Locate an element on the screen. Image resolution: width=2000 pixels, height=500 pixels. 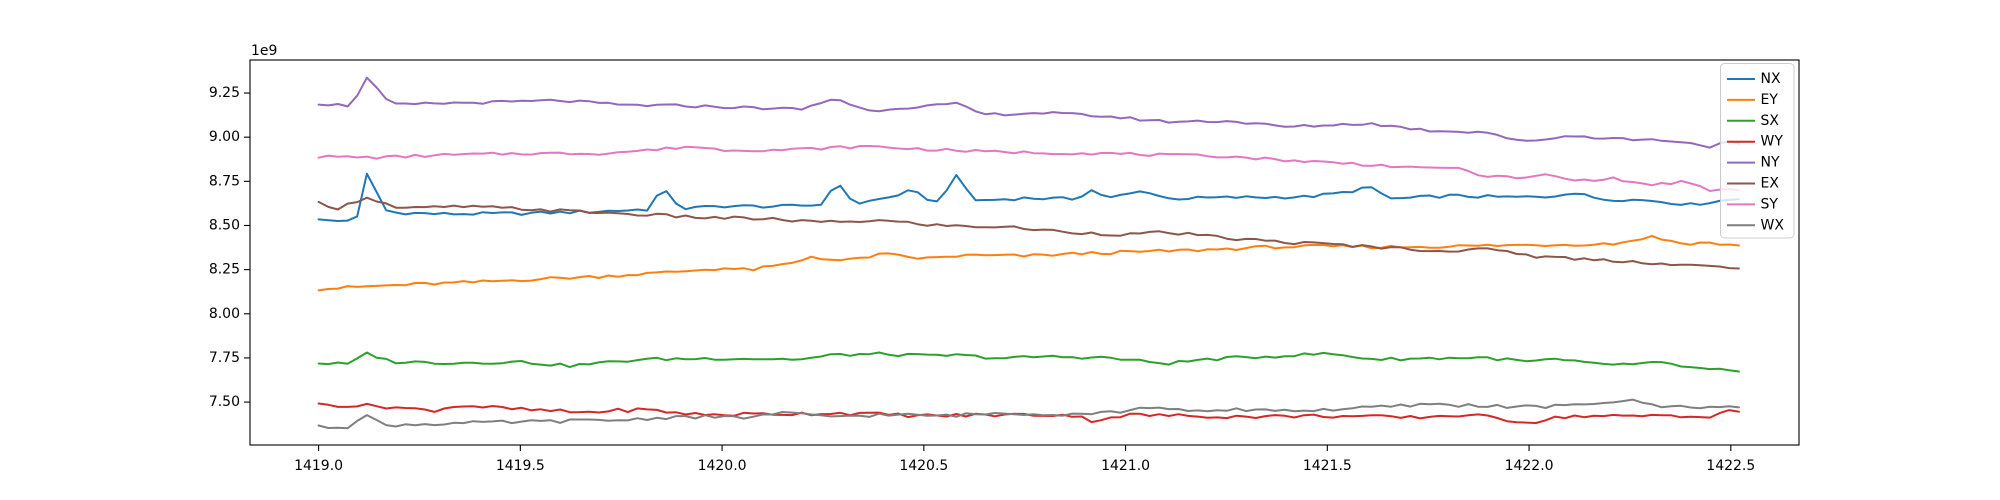
y-tick-label: 8.00 is located at coordinates (224, 314).